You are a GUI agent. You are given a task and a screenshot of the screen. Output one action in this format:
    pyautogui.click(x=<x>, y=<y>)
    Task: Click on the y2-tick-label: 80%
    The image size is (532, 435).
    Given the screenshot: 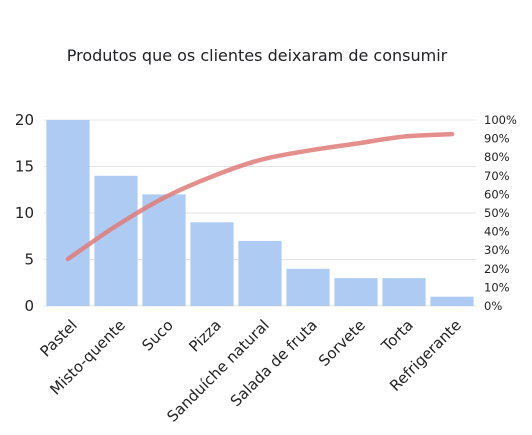 What is the action you would take?
    pyautogui.click(x=497, y=157)
    